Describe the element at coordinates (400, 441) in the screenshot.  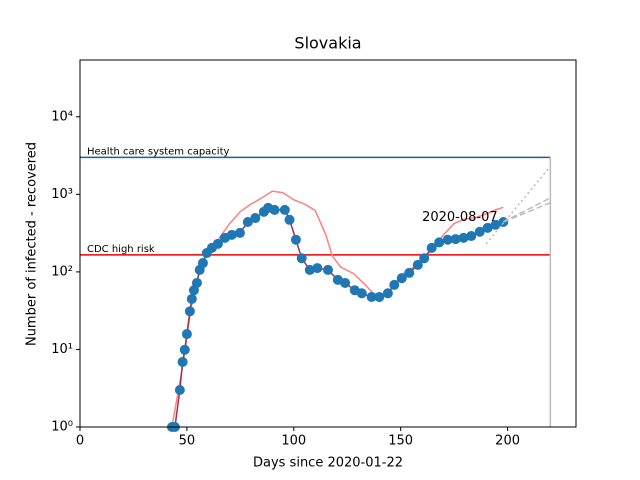
I see `x-tick-label: 150` at that location.